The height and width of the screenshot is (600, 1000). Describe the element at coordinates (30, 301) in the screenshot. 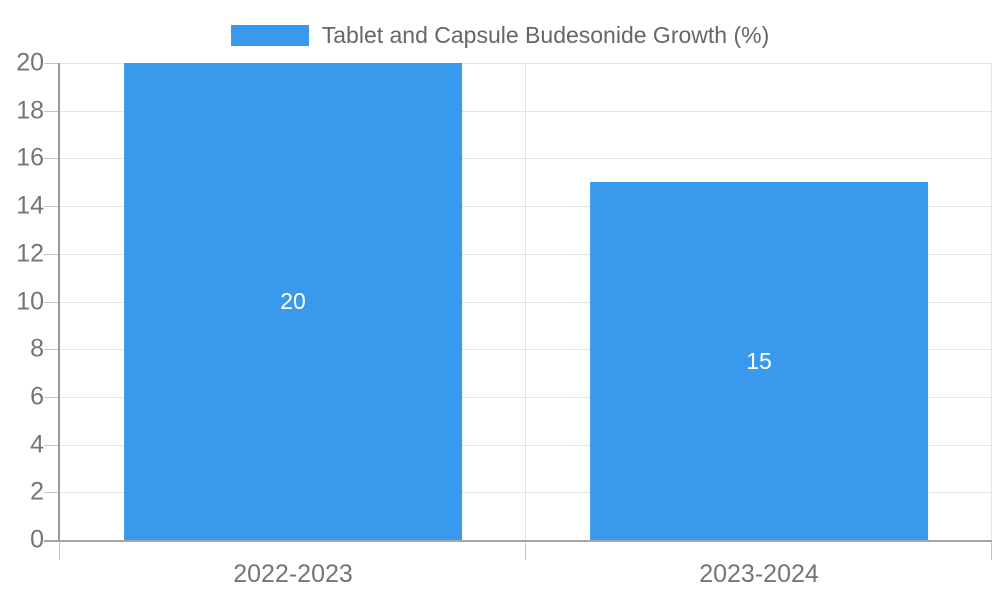

I see `y-axis-tick-label: 10` at that location.